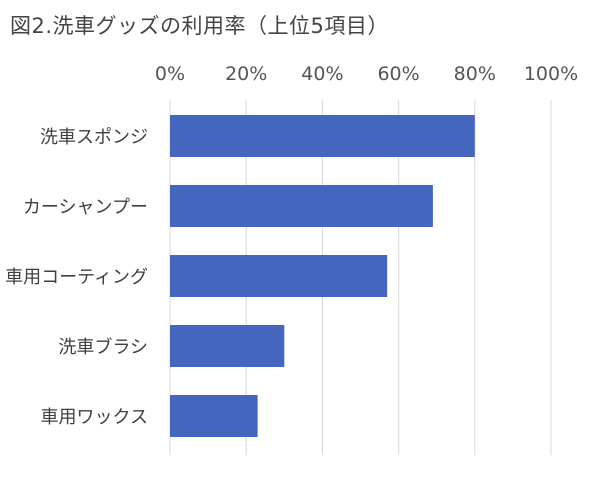 Image resolution: width=600 pixels, height=480 pixels. What do you see at coordinates (94, 417) in the screenshot?
I see `category-label: 車用ワックス` at bounding box center [94, 417].